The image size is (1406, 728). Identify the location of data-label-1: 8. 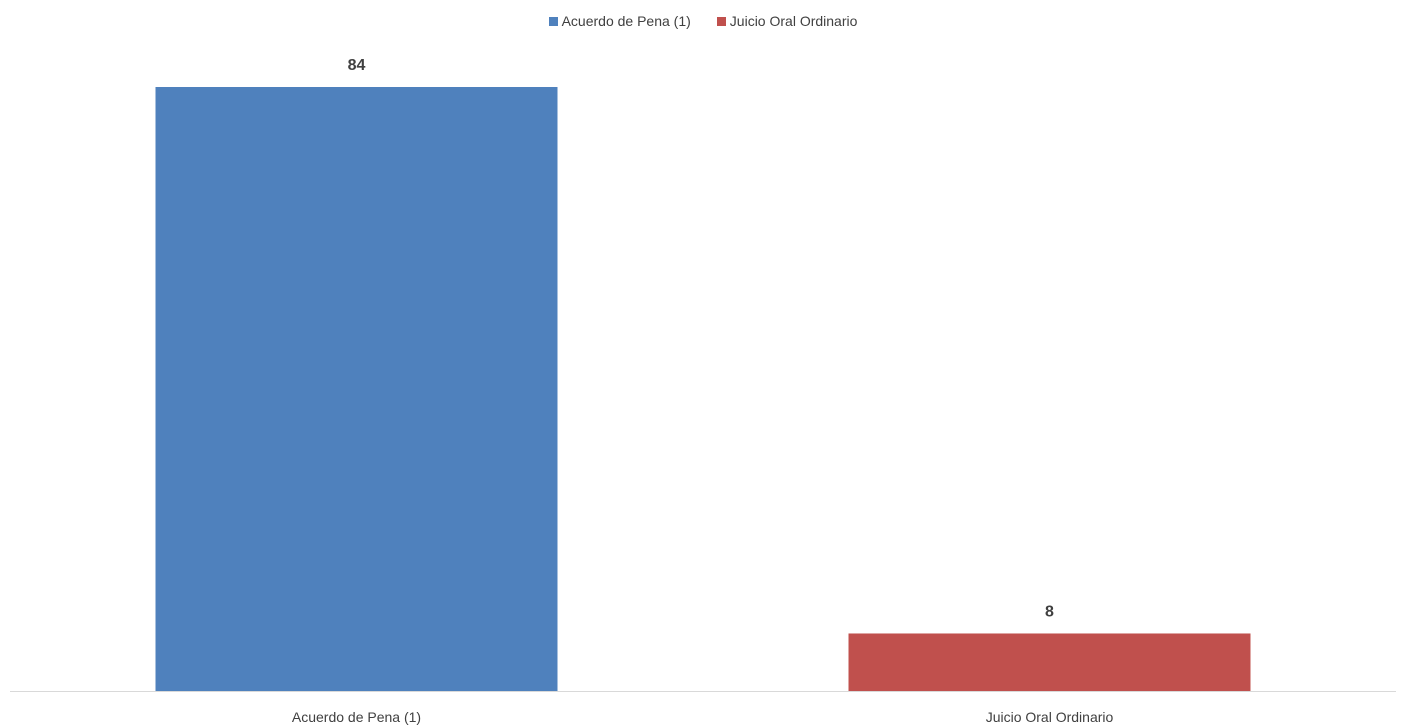
(1049, 611).